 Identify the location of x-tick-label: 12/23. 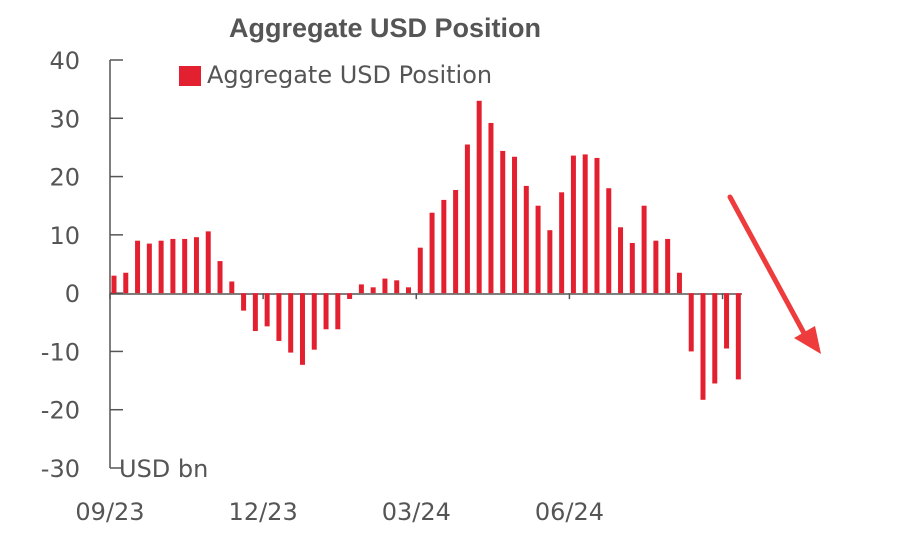
(263, 512).